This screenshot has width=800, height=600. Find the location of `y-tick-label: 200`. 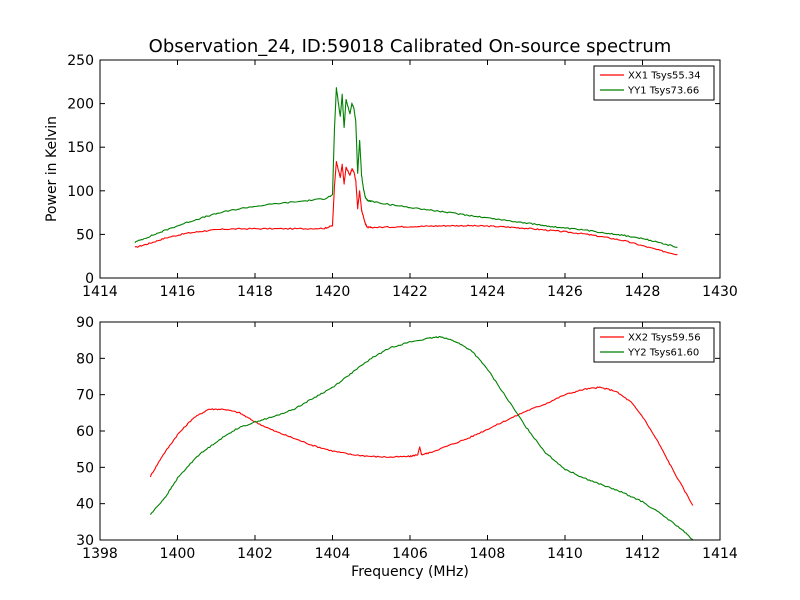

y-tick-label: 200 is located at coordinates (80, 105).